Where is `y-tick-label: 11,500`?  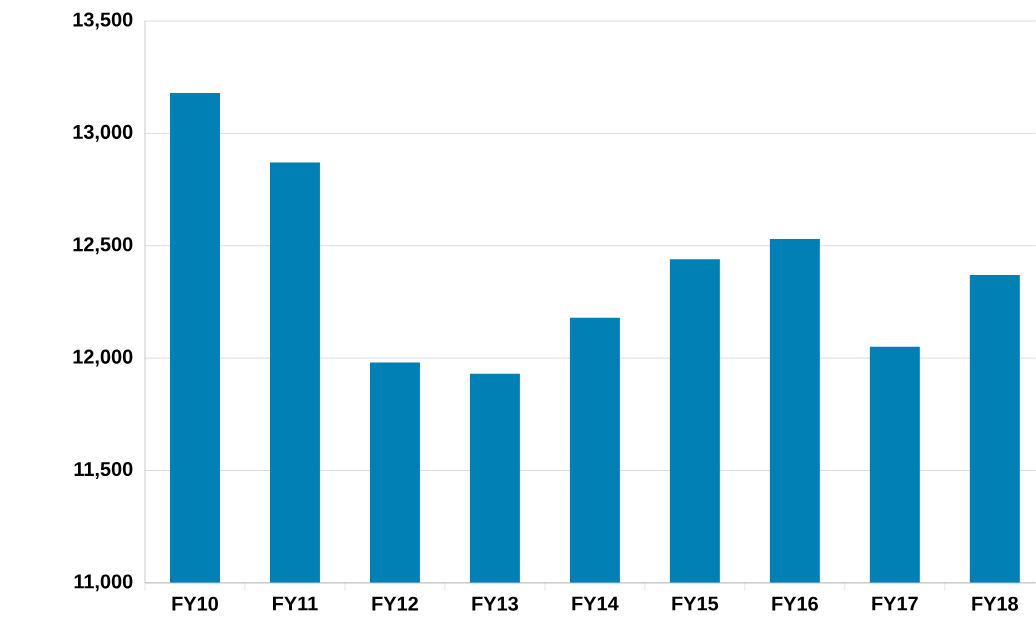
y-tick-label: 11,500 is located at coordinates (103, 471).